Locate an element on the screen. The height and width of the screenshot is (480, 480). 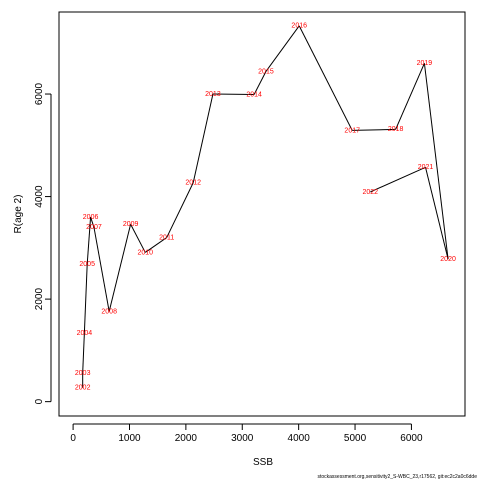
point-label-2014: 2014 is located at coordinates (254, 94).